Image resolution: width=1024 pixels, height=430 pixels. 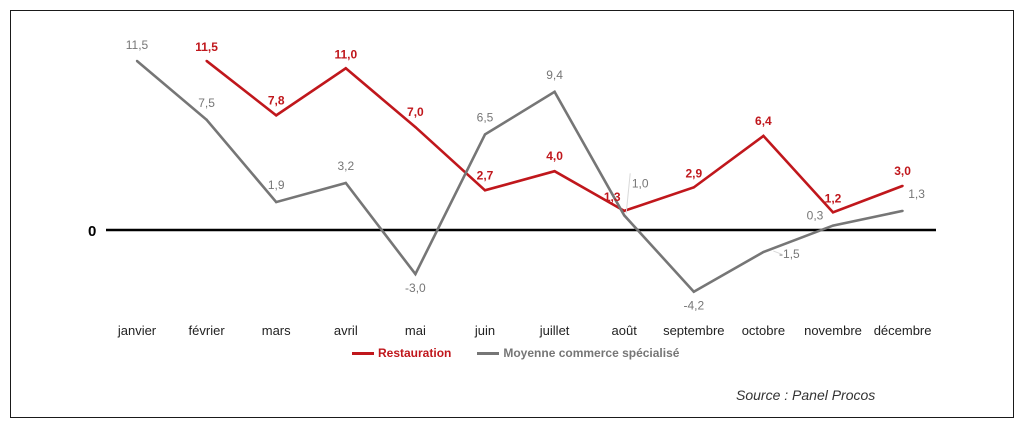 I want to click on x-tick-label: décembre, so click(x=903, y=330).